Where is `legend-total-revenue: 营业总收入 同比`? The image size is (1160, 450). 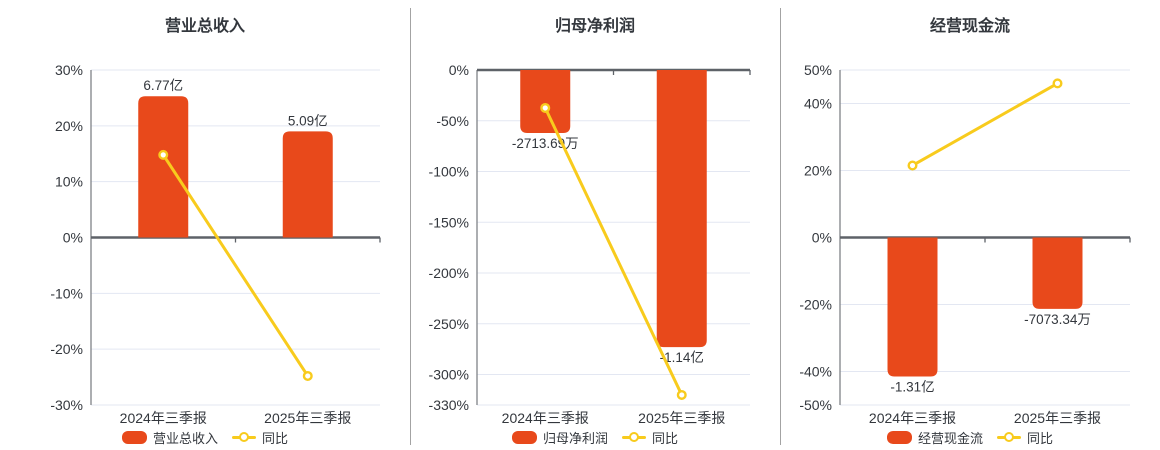
legend-total-revenue: 营业总收入 同比 is located at coordinates (205, 437).